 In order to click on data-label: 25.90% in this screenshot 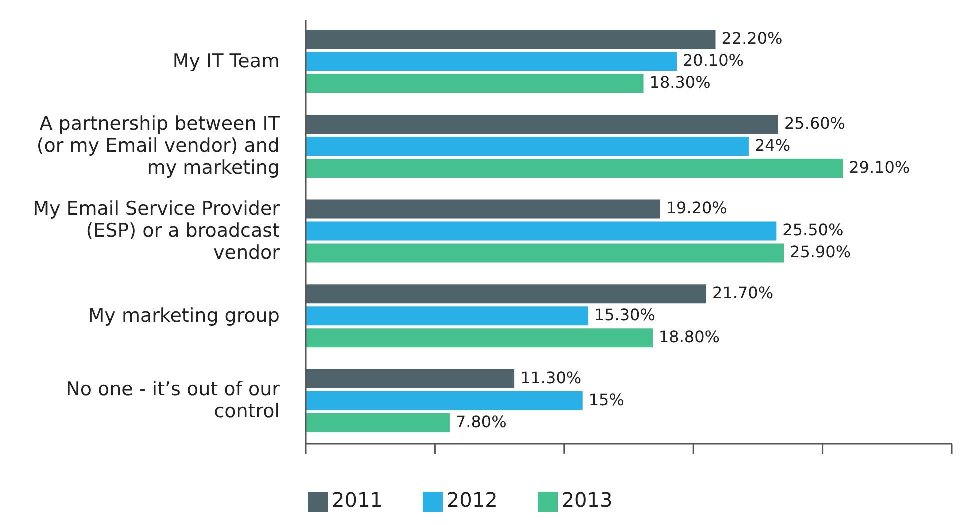, I will do `click(821, 252)`.